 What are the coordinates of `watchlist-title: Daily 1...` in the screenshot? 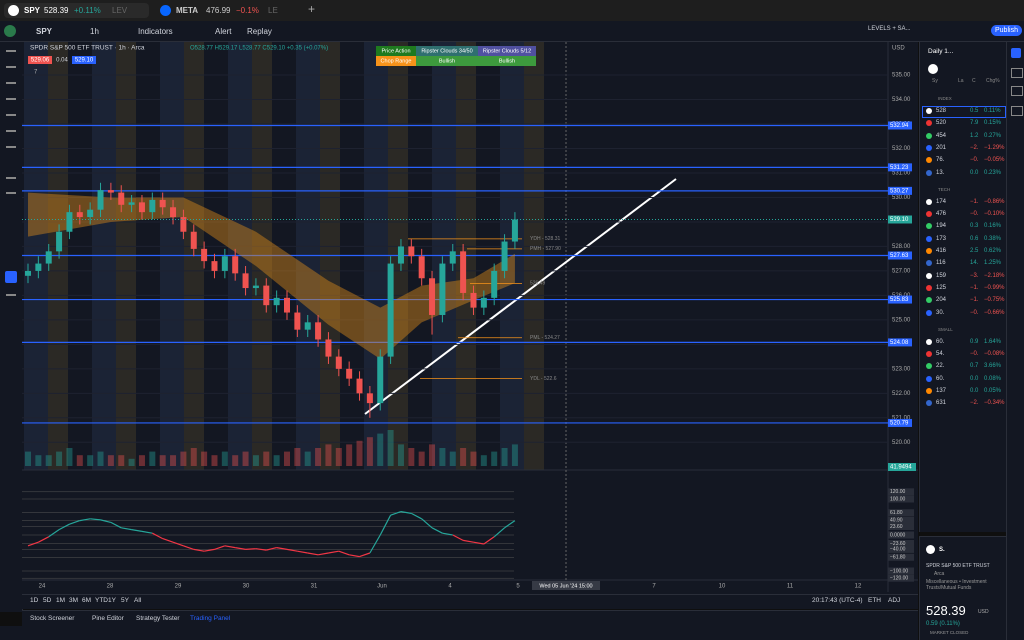 It's located at (941, 51).